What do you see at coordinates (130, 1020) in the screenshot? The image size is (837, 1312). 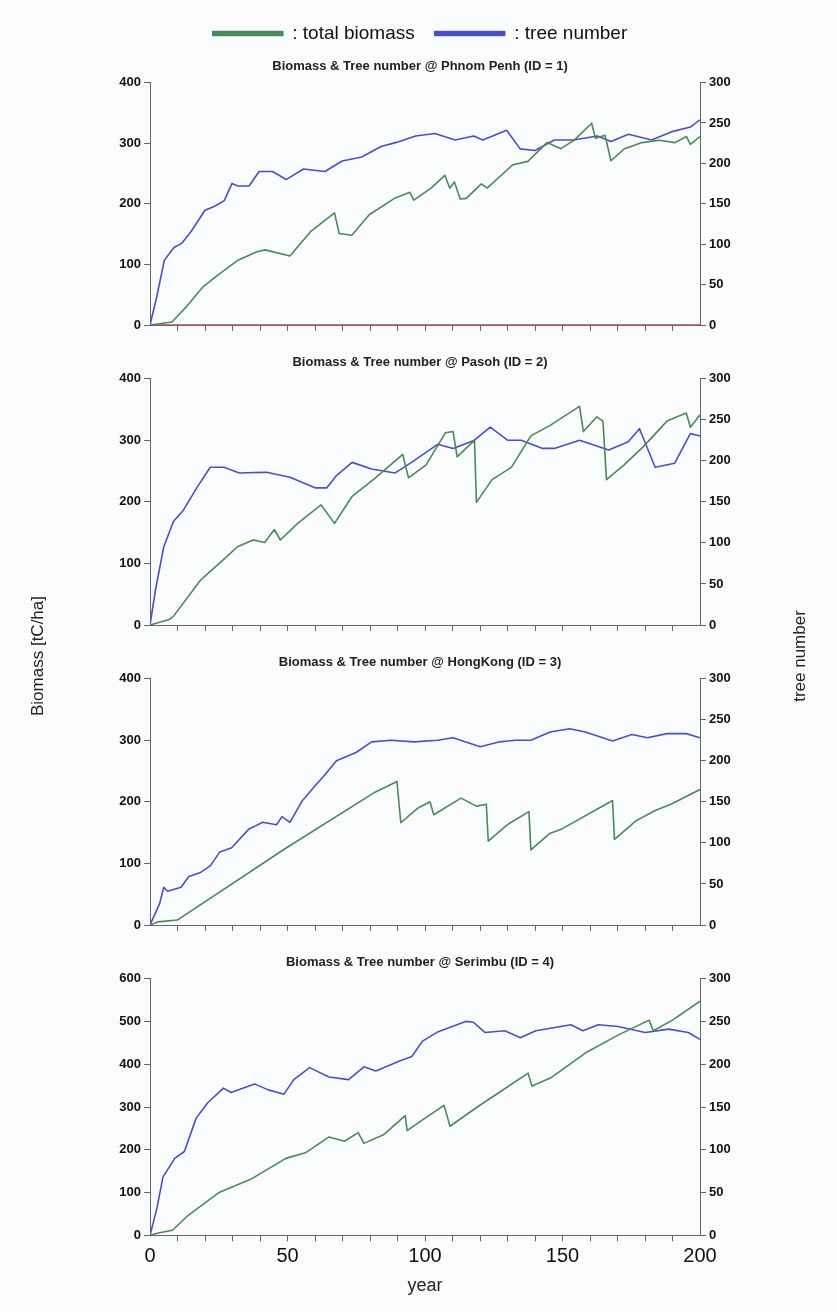 I see `y-tick-label: 500` at bounding box center [130, 1020].